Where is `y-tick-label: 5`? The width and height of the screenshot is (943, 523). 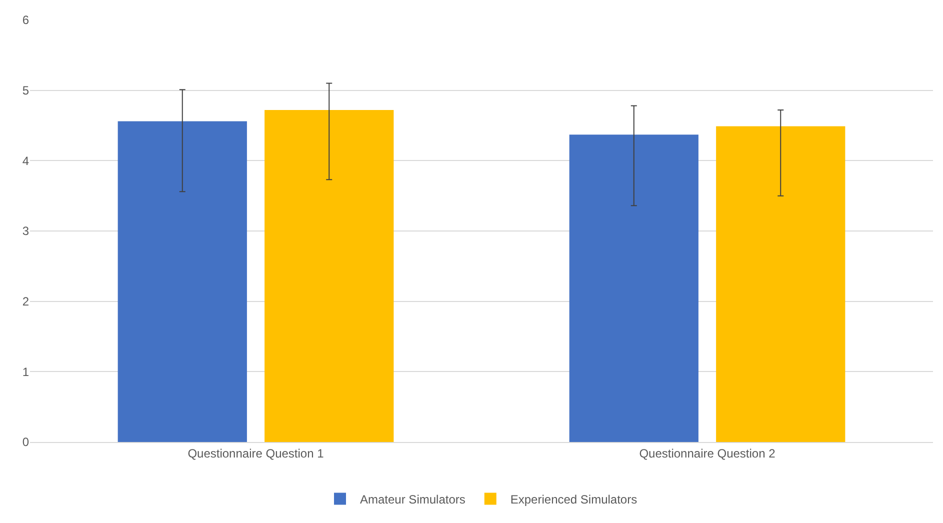
y-tick-label: 5 is located at coordinates (26, 91).